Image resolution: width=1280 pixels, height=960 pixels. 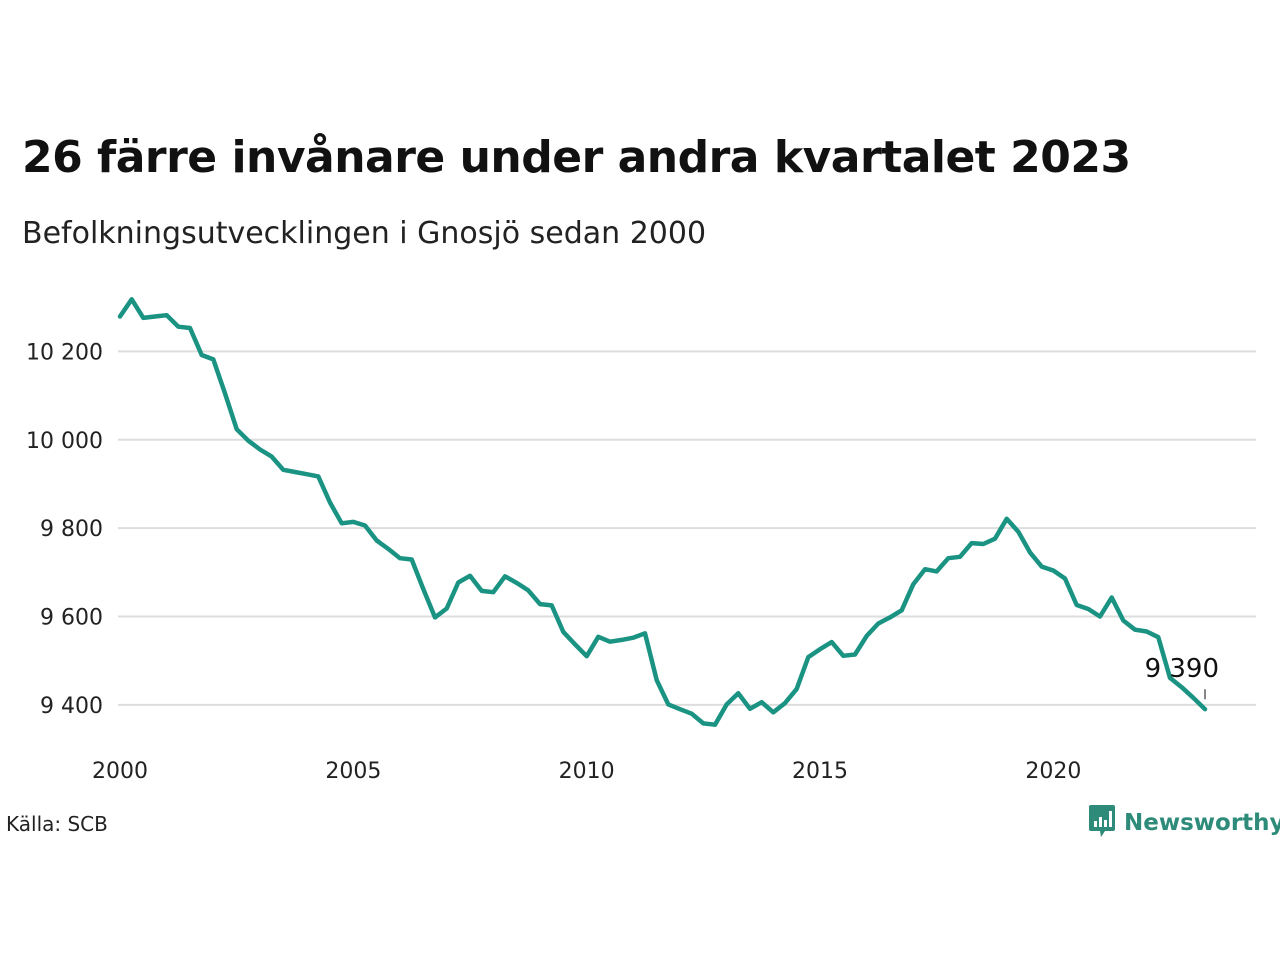 What do you see at coordinates (71, 529) in the screenshot?
I see `y-tick-label: 9 800` at bounding box center [71, 529].